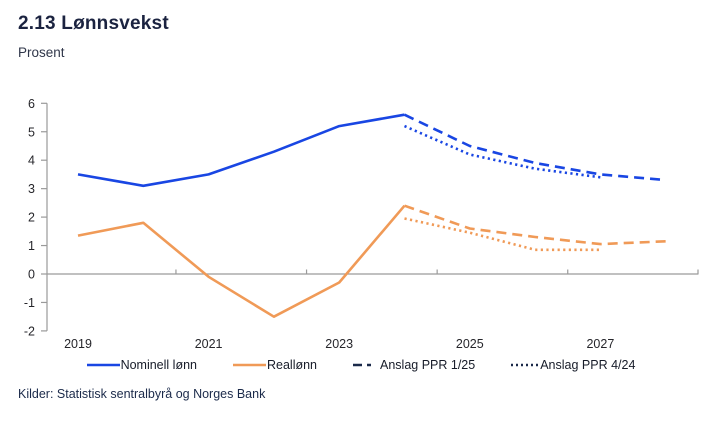 The height and width of the screenshot is (427, 722). I want to click on series-line-anslag-ppr-4-24-reall-nn-, so click(502, 234).